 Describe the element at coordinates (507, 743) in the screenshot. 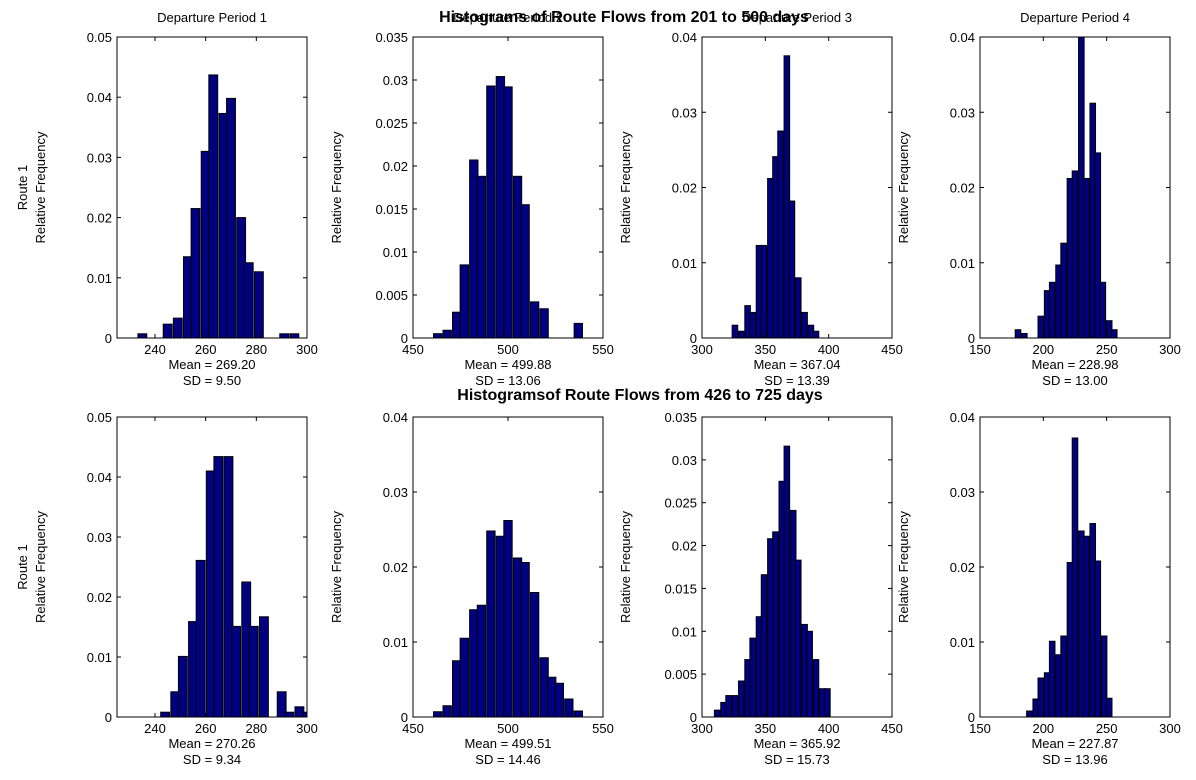

I see `mean-label: Mean = 499.51` at that location.